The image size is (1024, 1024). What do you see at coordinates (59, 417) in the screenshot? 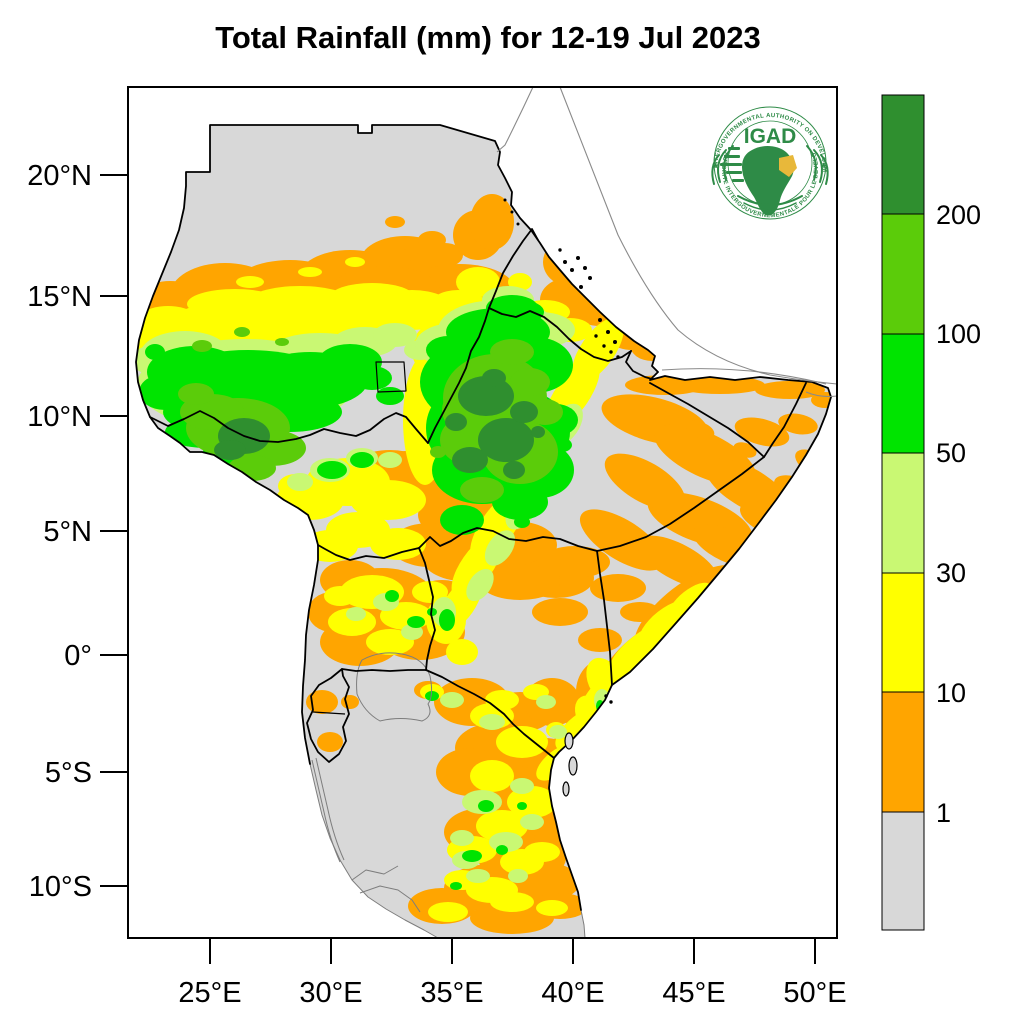
I see `lat-tick-label: 10°N` at bounding box center [59, 417].